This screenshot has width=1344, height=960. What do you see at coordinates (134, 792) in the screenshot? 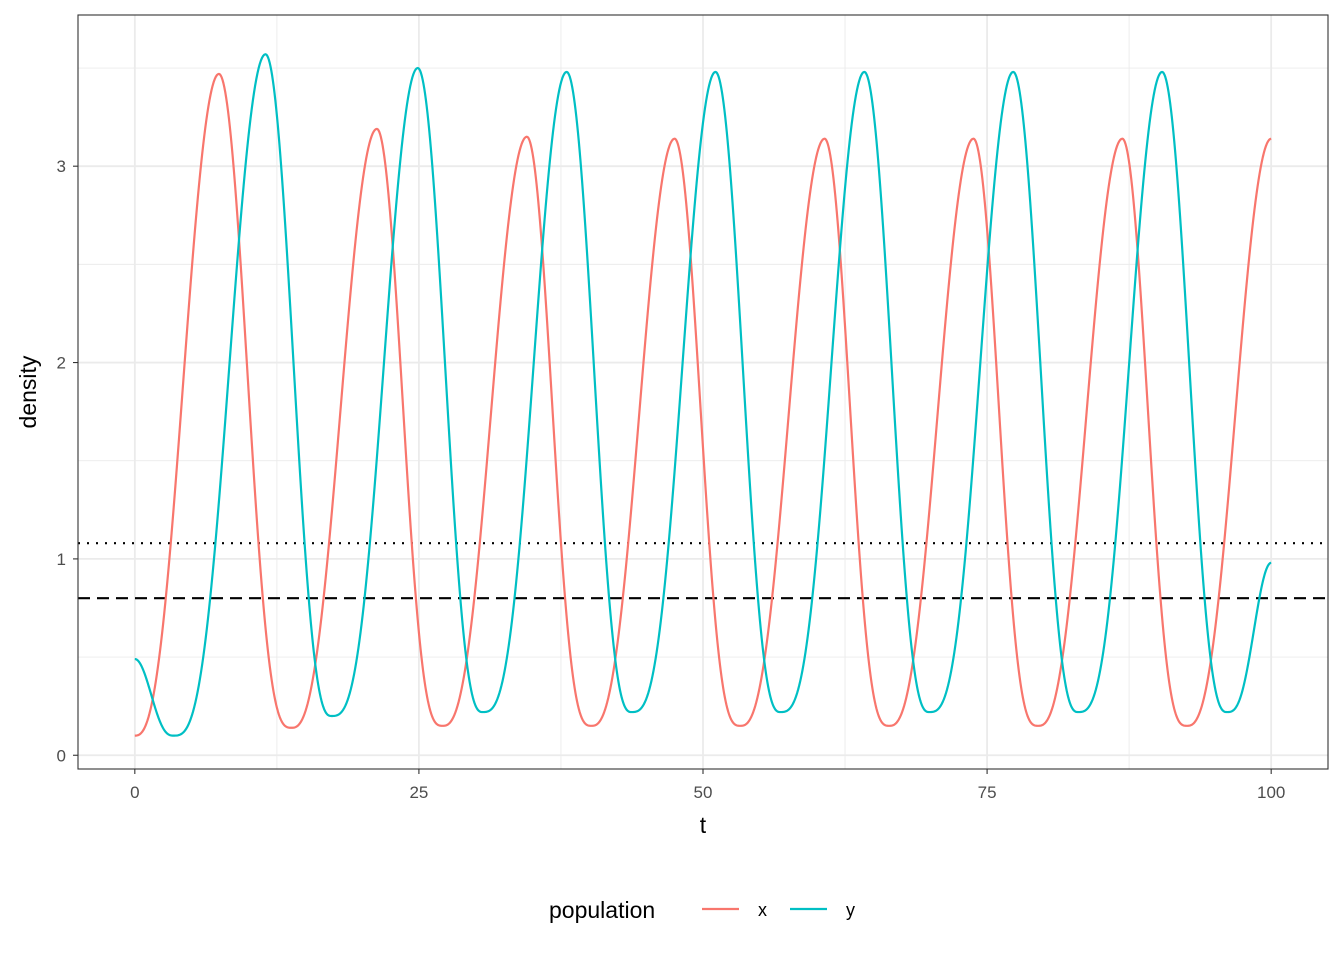
I see `x-tick-label: 0` at bounding box center [134, 792].